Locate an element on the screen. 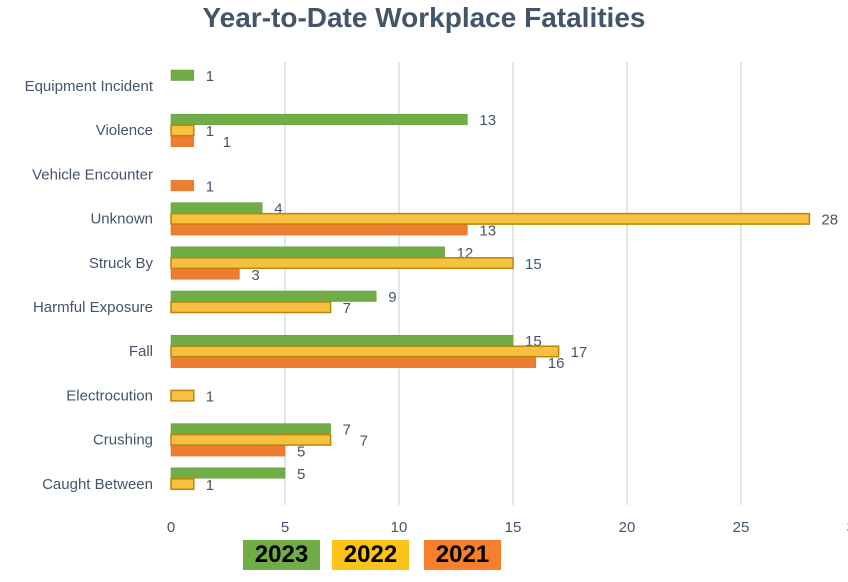  legend-2022: 2022 is located at coordinates (370, 555).